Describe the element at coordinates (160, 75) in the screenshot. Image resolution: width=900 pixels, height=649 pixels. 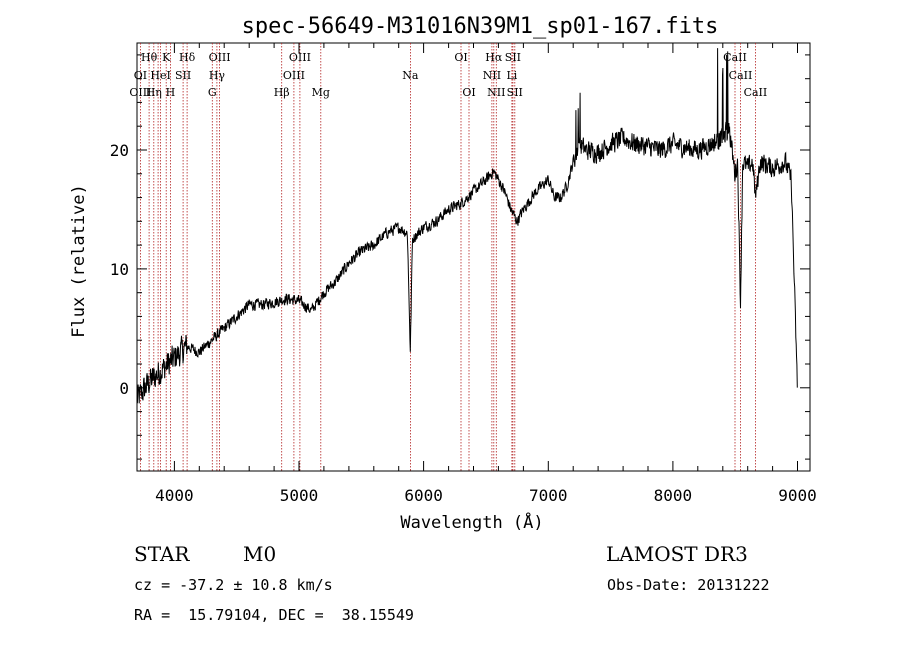
I see `reference-line-label: HeI` at that location.